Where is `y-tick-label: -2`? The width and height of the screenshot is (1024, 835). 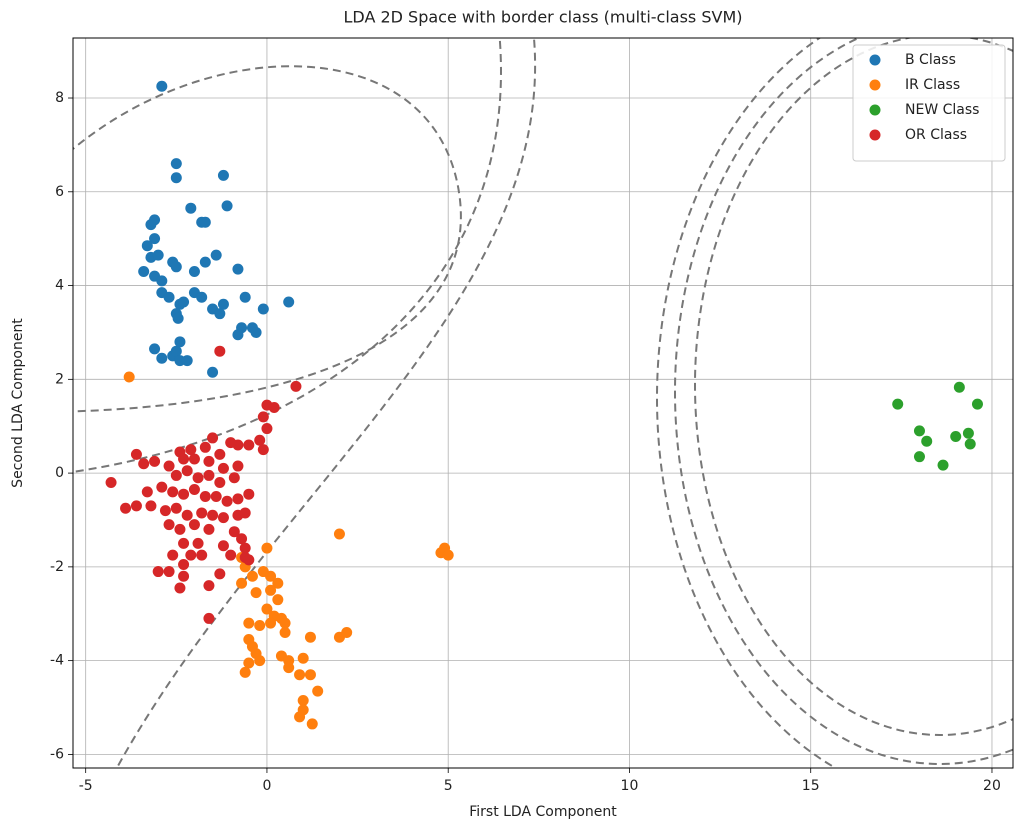 y-tick-label: -2 is located at coordinates (57, 567).